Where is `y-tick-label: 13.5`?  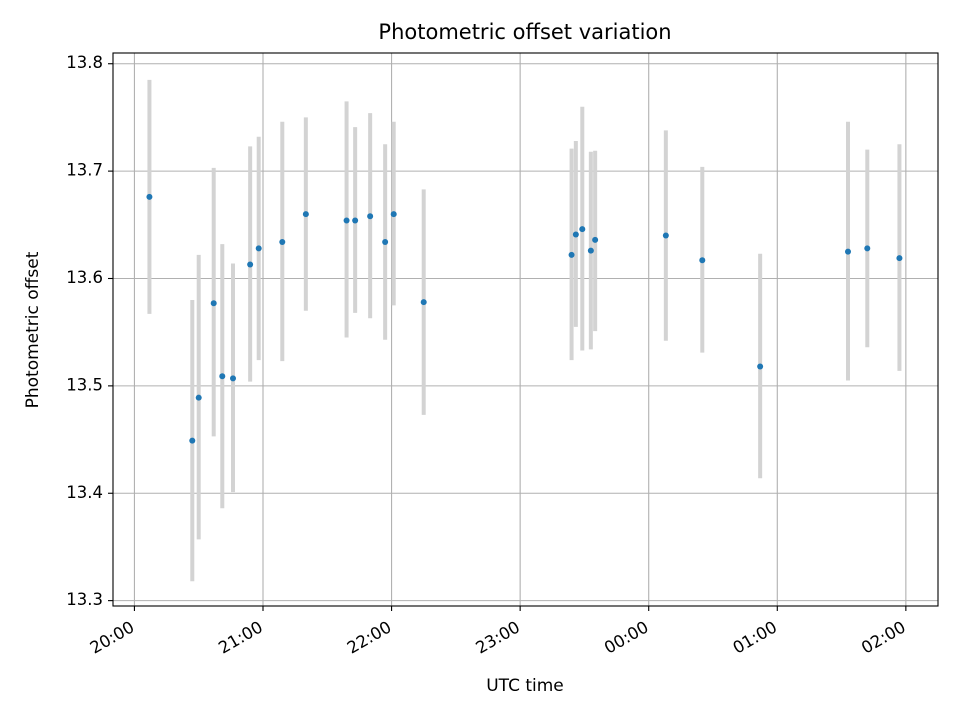 y-tick-label: 13.5 is located at coordinates (84, 384).